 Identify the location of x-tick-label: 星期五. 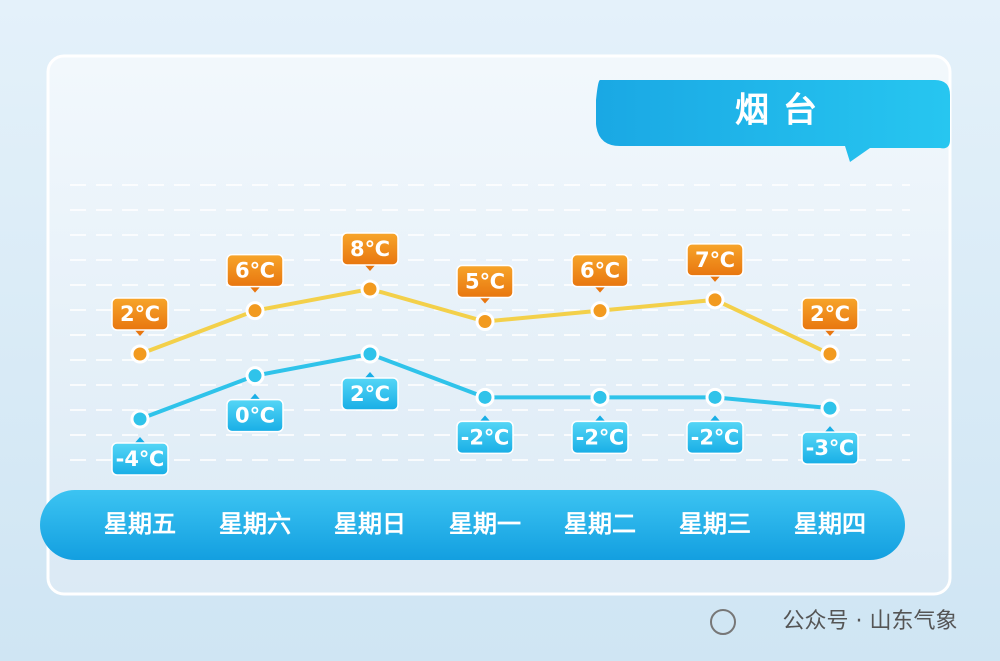
(140, 524).